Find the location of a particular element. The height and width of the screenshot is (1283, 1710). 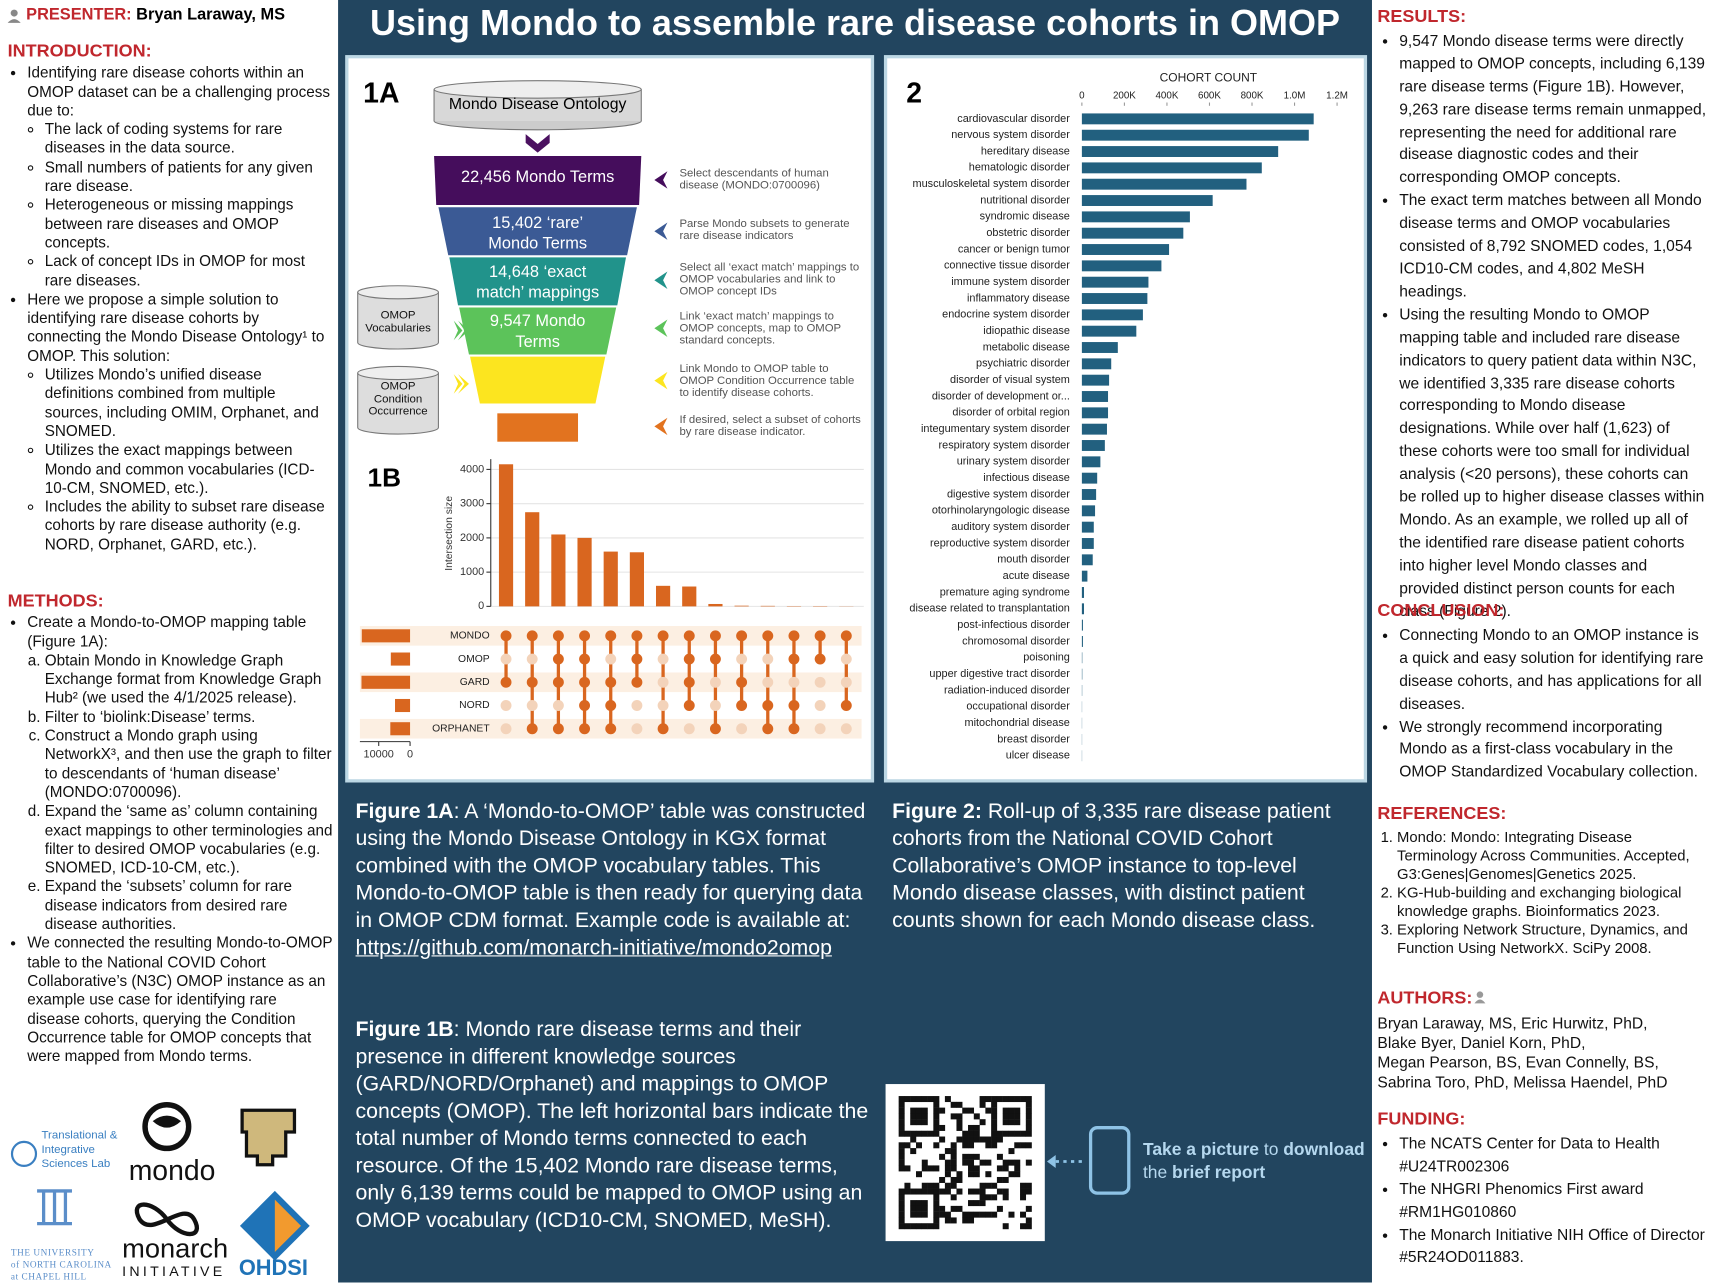

qr-prompt-text: the is located at coordinates (1157, 1173).